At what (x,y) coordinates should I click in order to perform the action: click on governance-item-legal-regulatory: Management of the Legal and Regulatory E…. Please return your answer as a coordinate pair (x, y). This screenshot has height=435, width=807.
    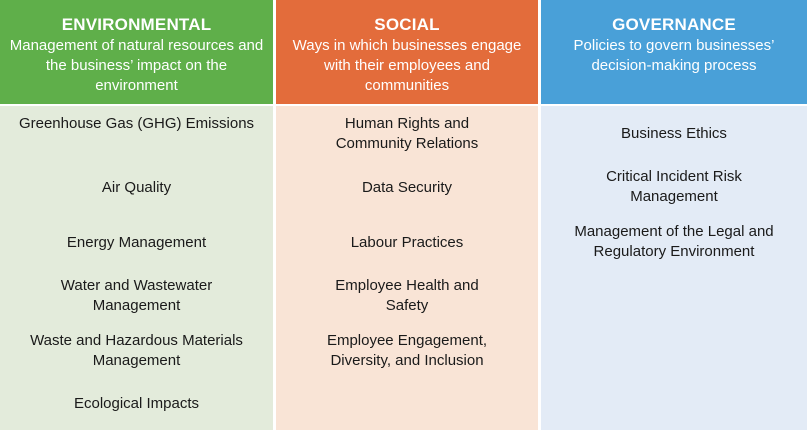
    Looking at the image, I should click on (674, 241).